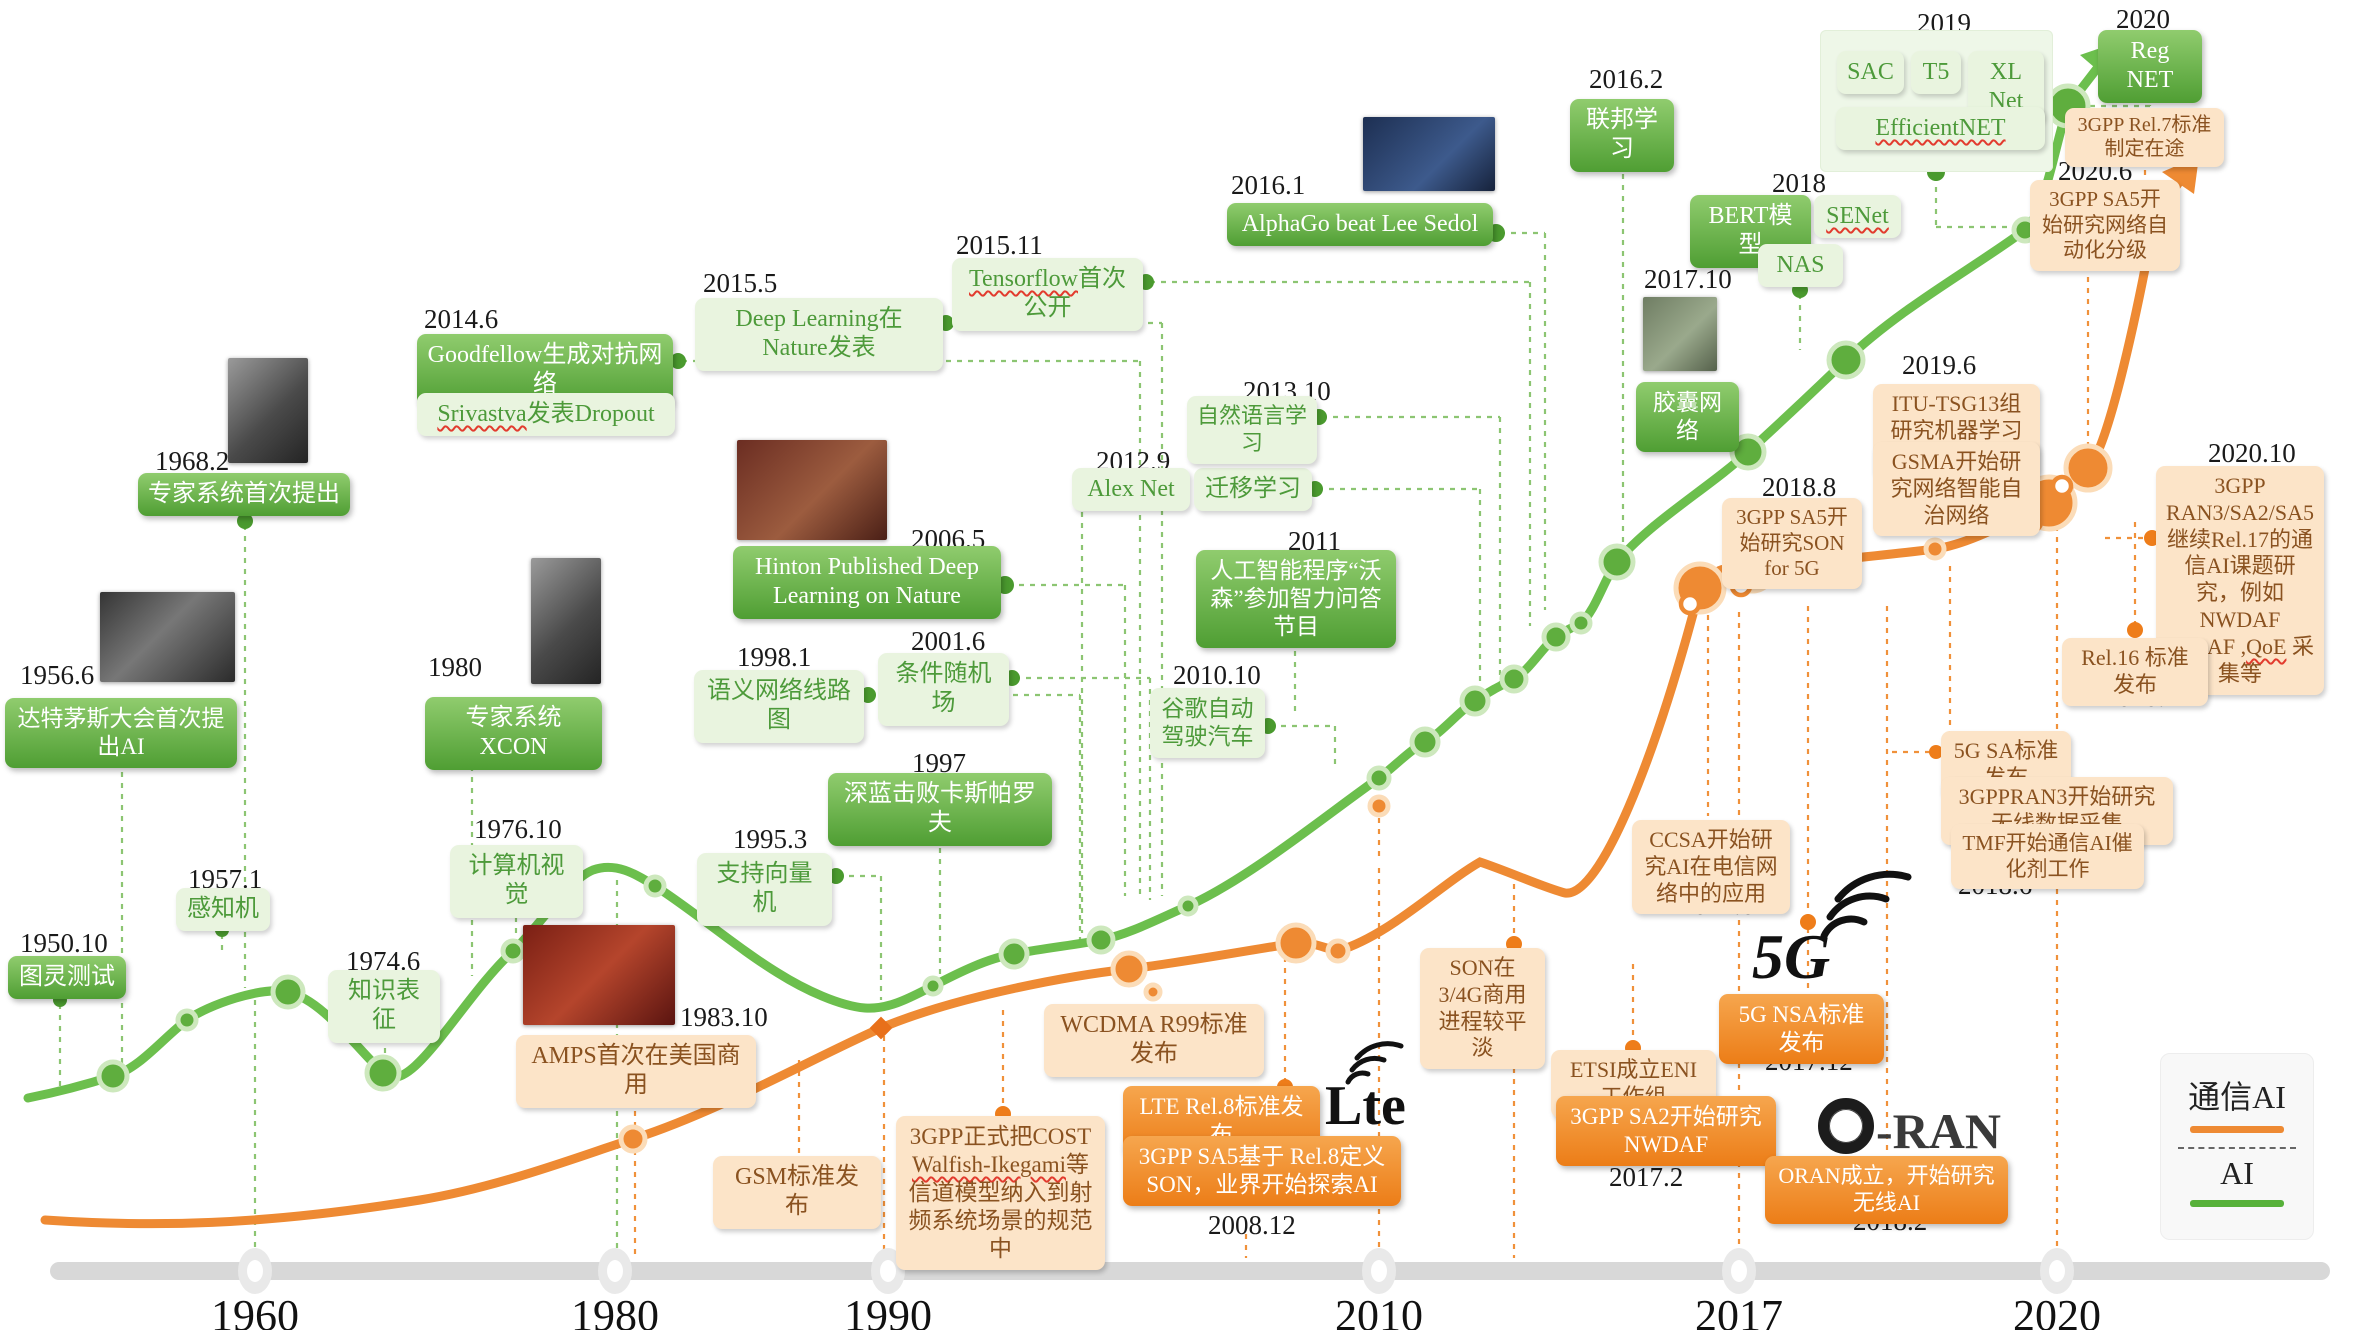  I want to click on event-date: 1980, so click(455, 667).